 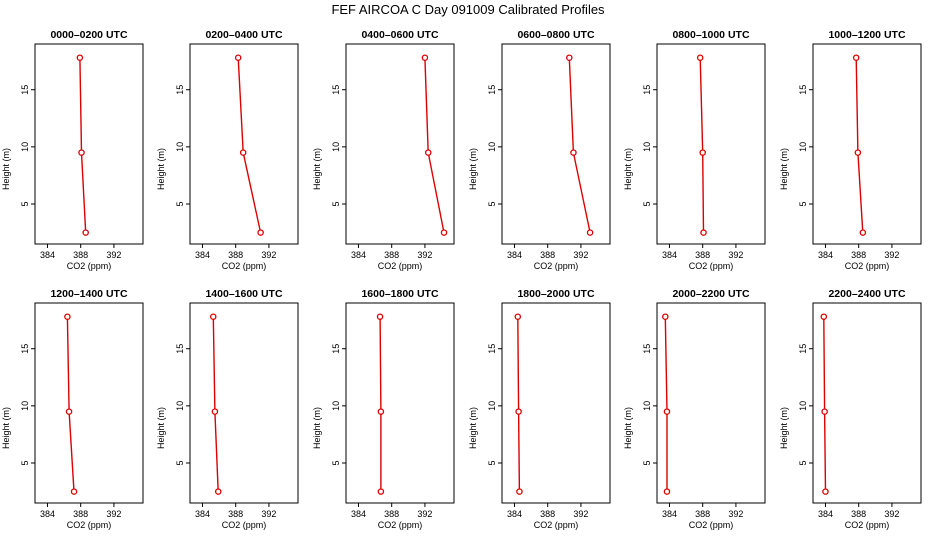 What do you see at coordinates (88, 294) in the screenshot?
I see `panel-title: 1200–1400 UTC` at bounding box center [88, 294].